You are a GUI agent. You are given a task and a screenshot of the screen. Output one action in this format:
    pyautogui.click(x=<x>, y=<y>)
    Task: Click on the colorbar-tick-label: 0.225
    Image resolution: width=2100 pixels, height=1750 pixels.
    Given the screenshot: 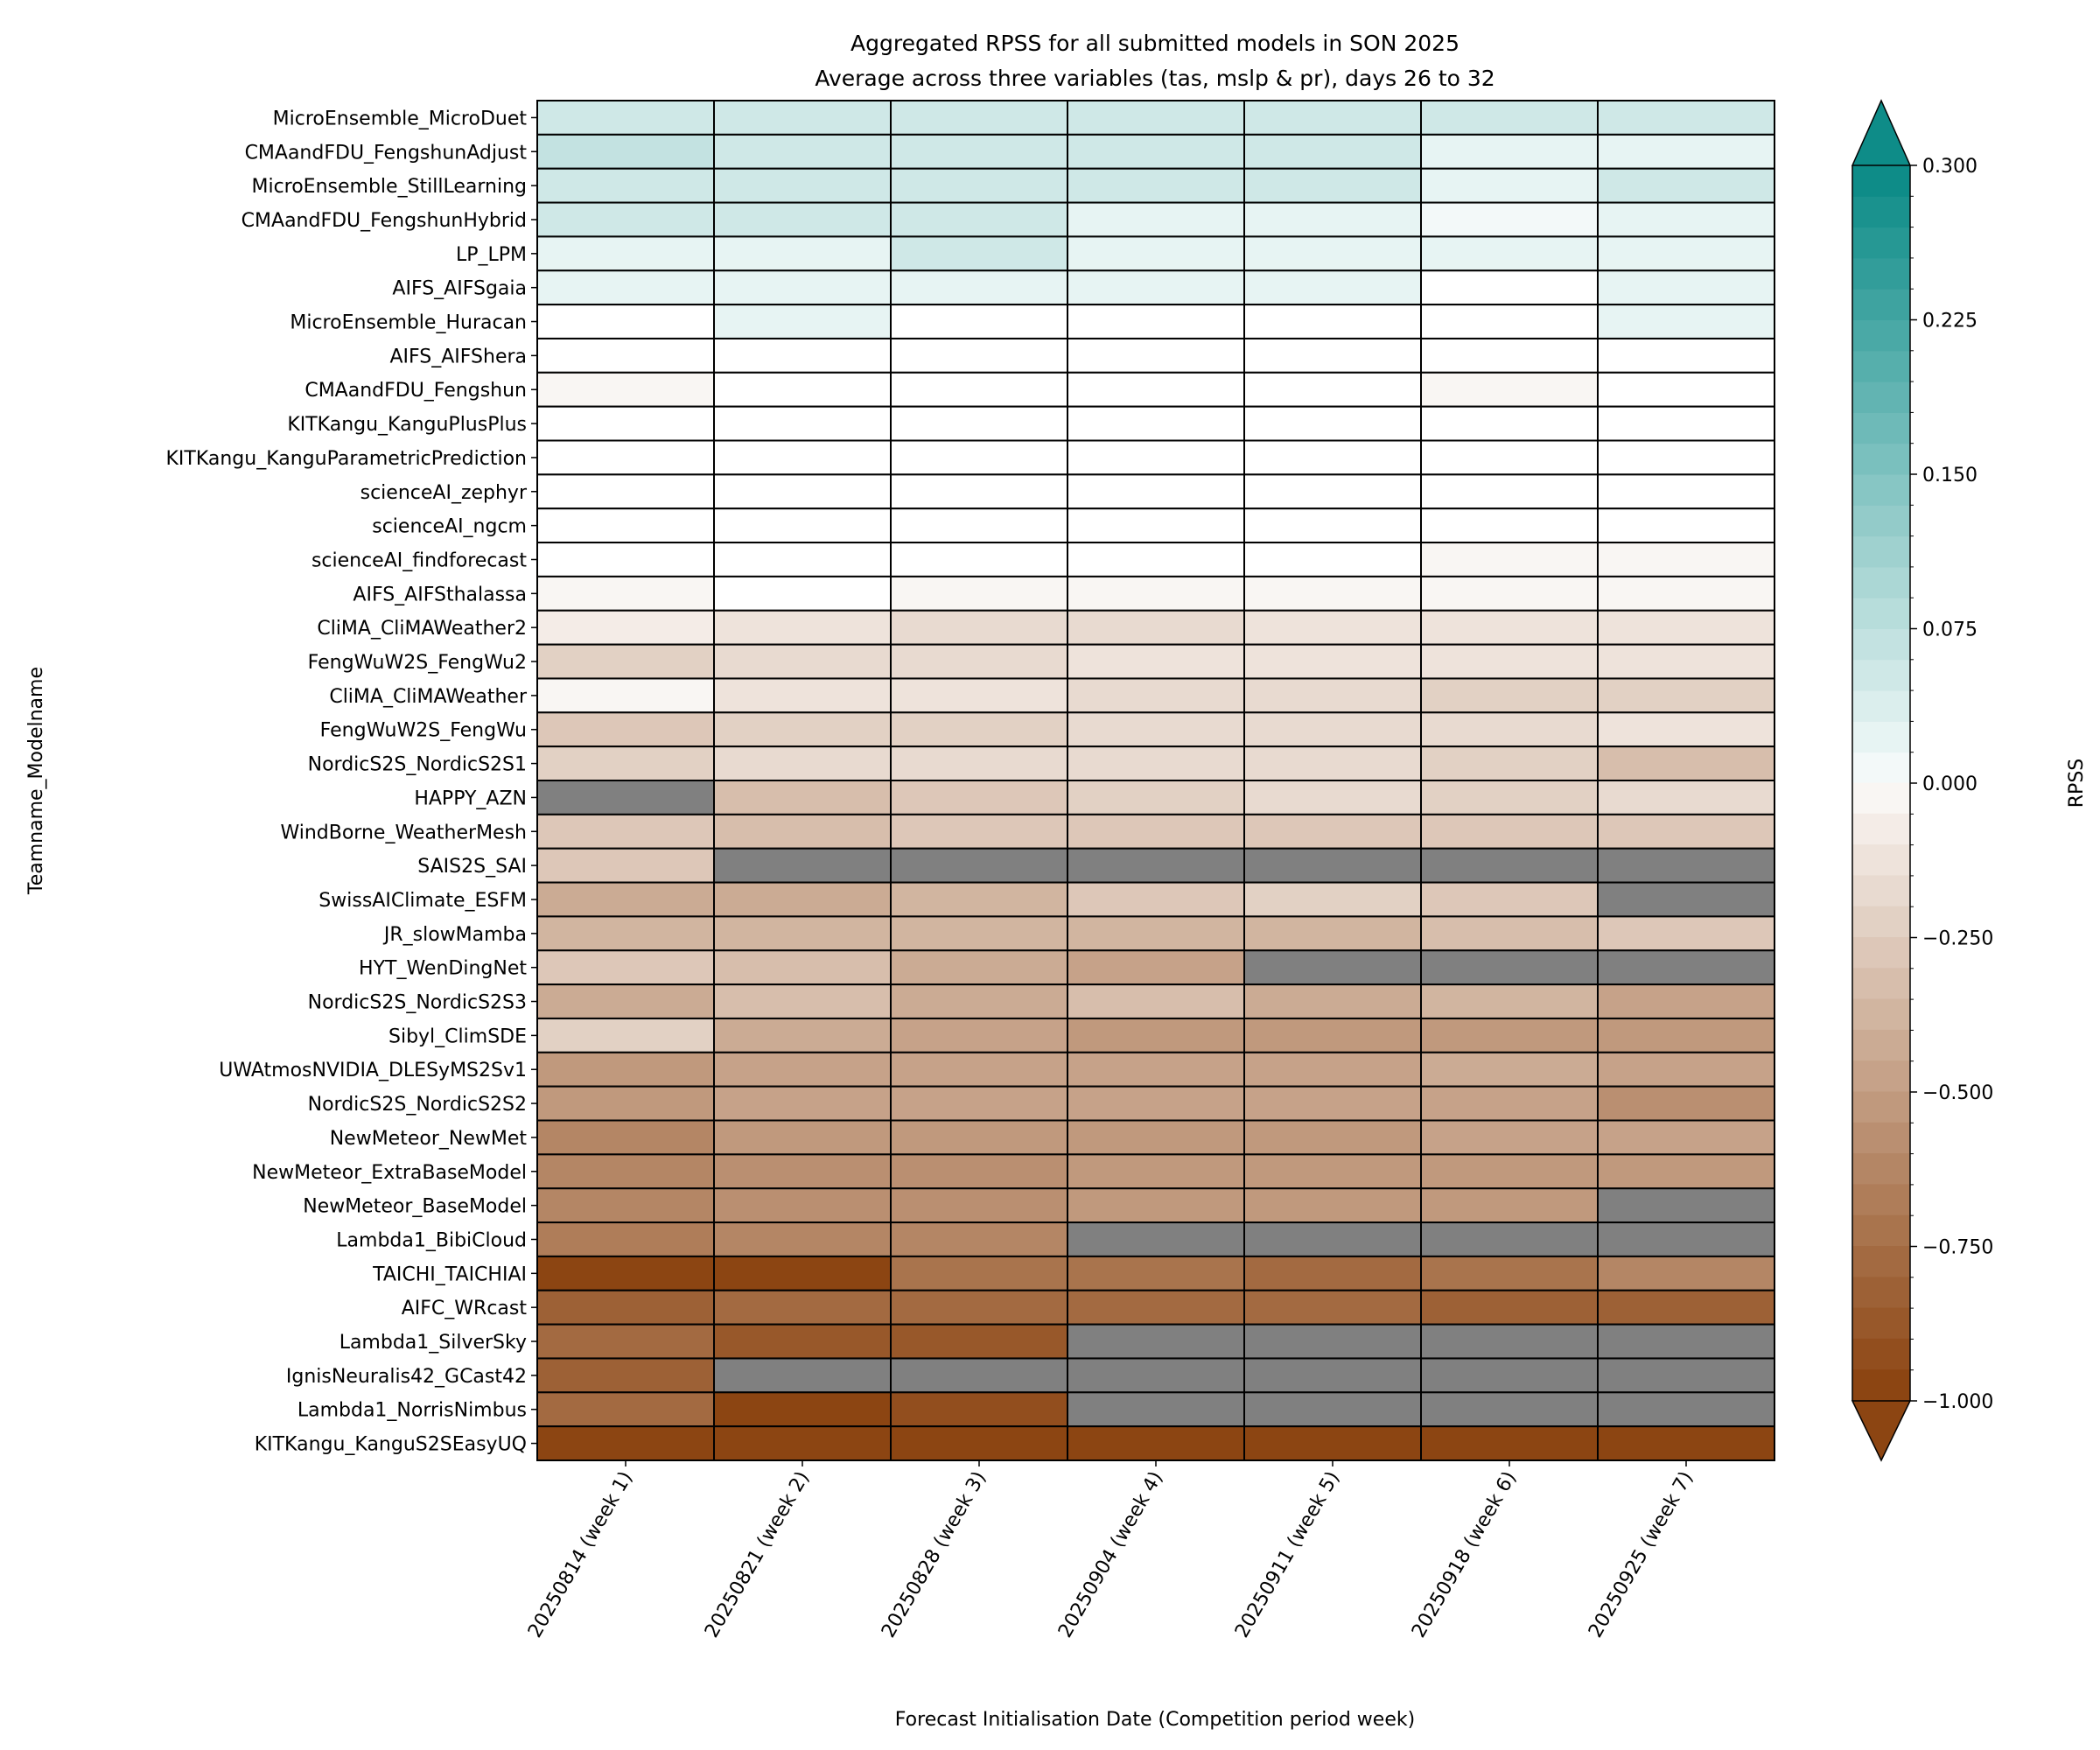 What is the action you would take?
    pyautogui.click(x=1950, y=321)
    